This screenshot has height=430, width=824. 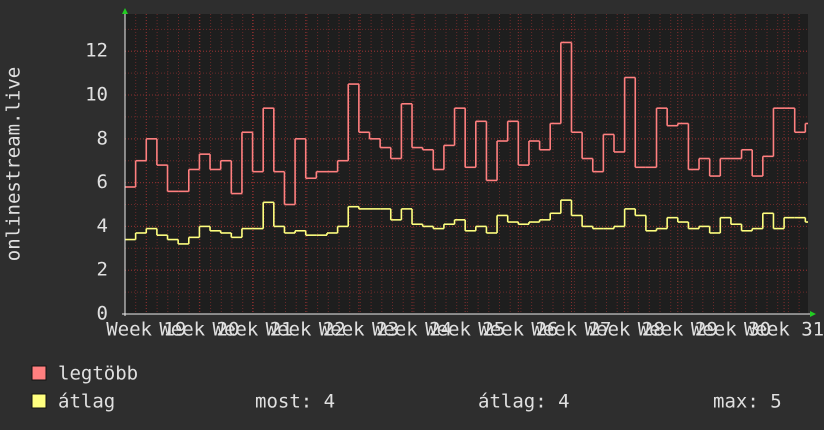 What do you see at coordinates (625, 330) in the screenshot?
I see `x-tick-label: Week 28` at bounding box center [625, 330].